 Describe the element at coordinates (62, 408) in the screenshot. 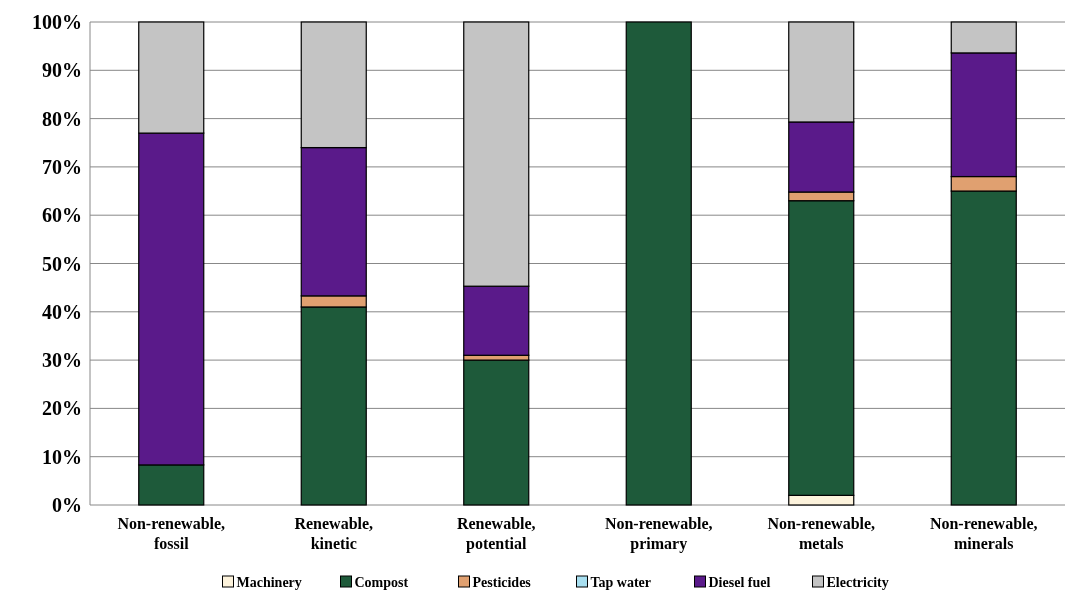

I see `y-tick-label: 20%` at that location.